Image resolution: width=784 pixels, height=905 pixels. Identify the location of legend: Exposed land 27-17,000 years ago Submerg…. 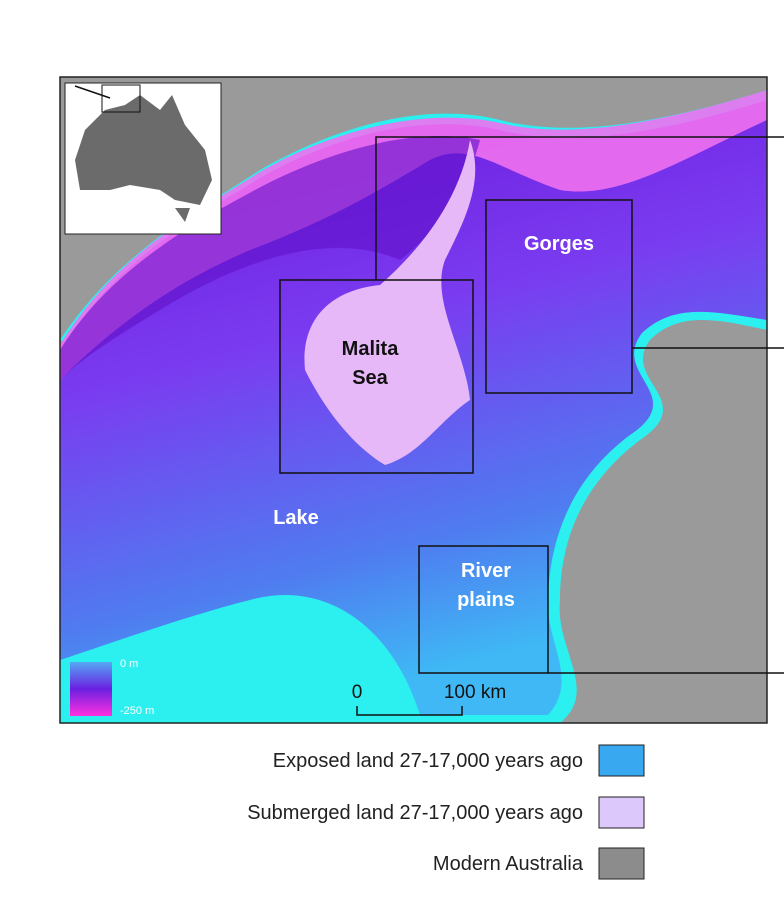
(446, 812).